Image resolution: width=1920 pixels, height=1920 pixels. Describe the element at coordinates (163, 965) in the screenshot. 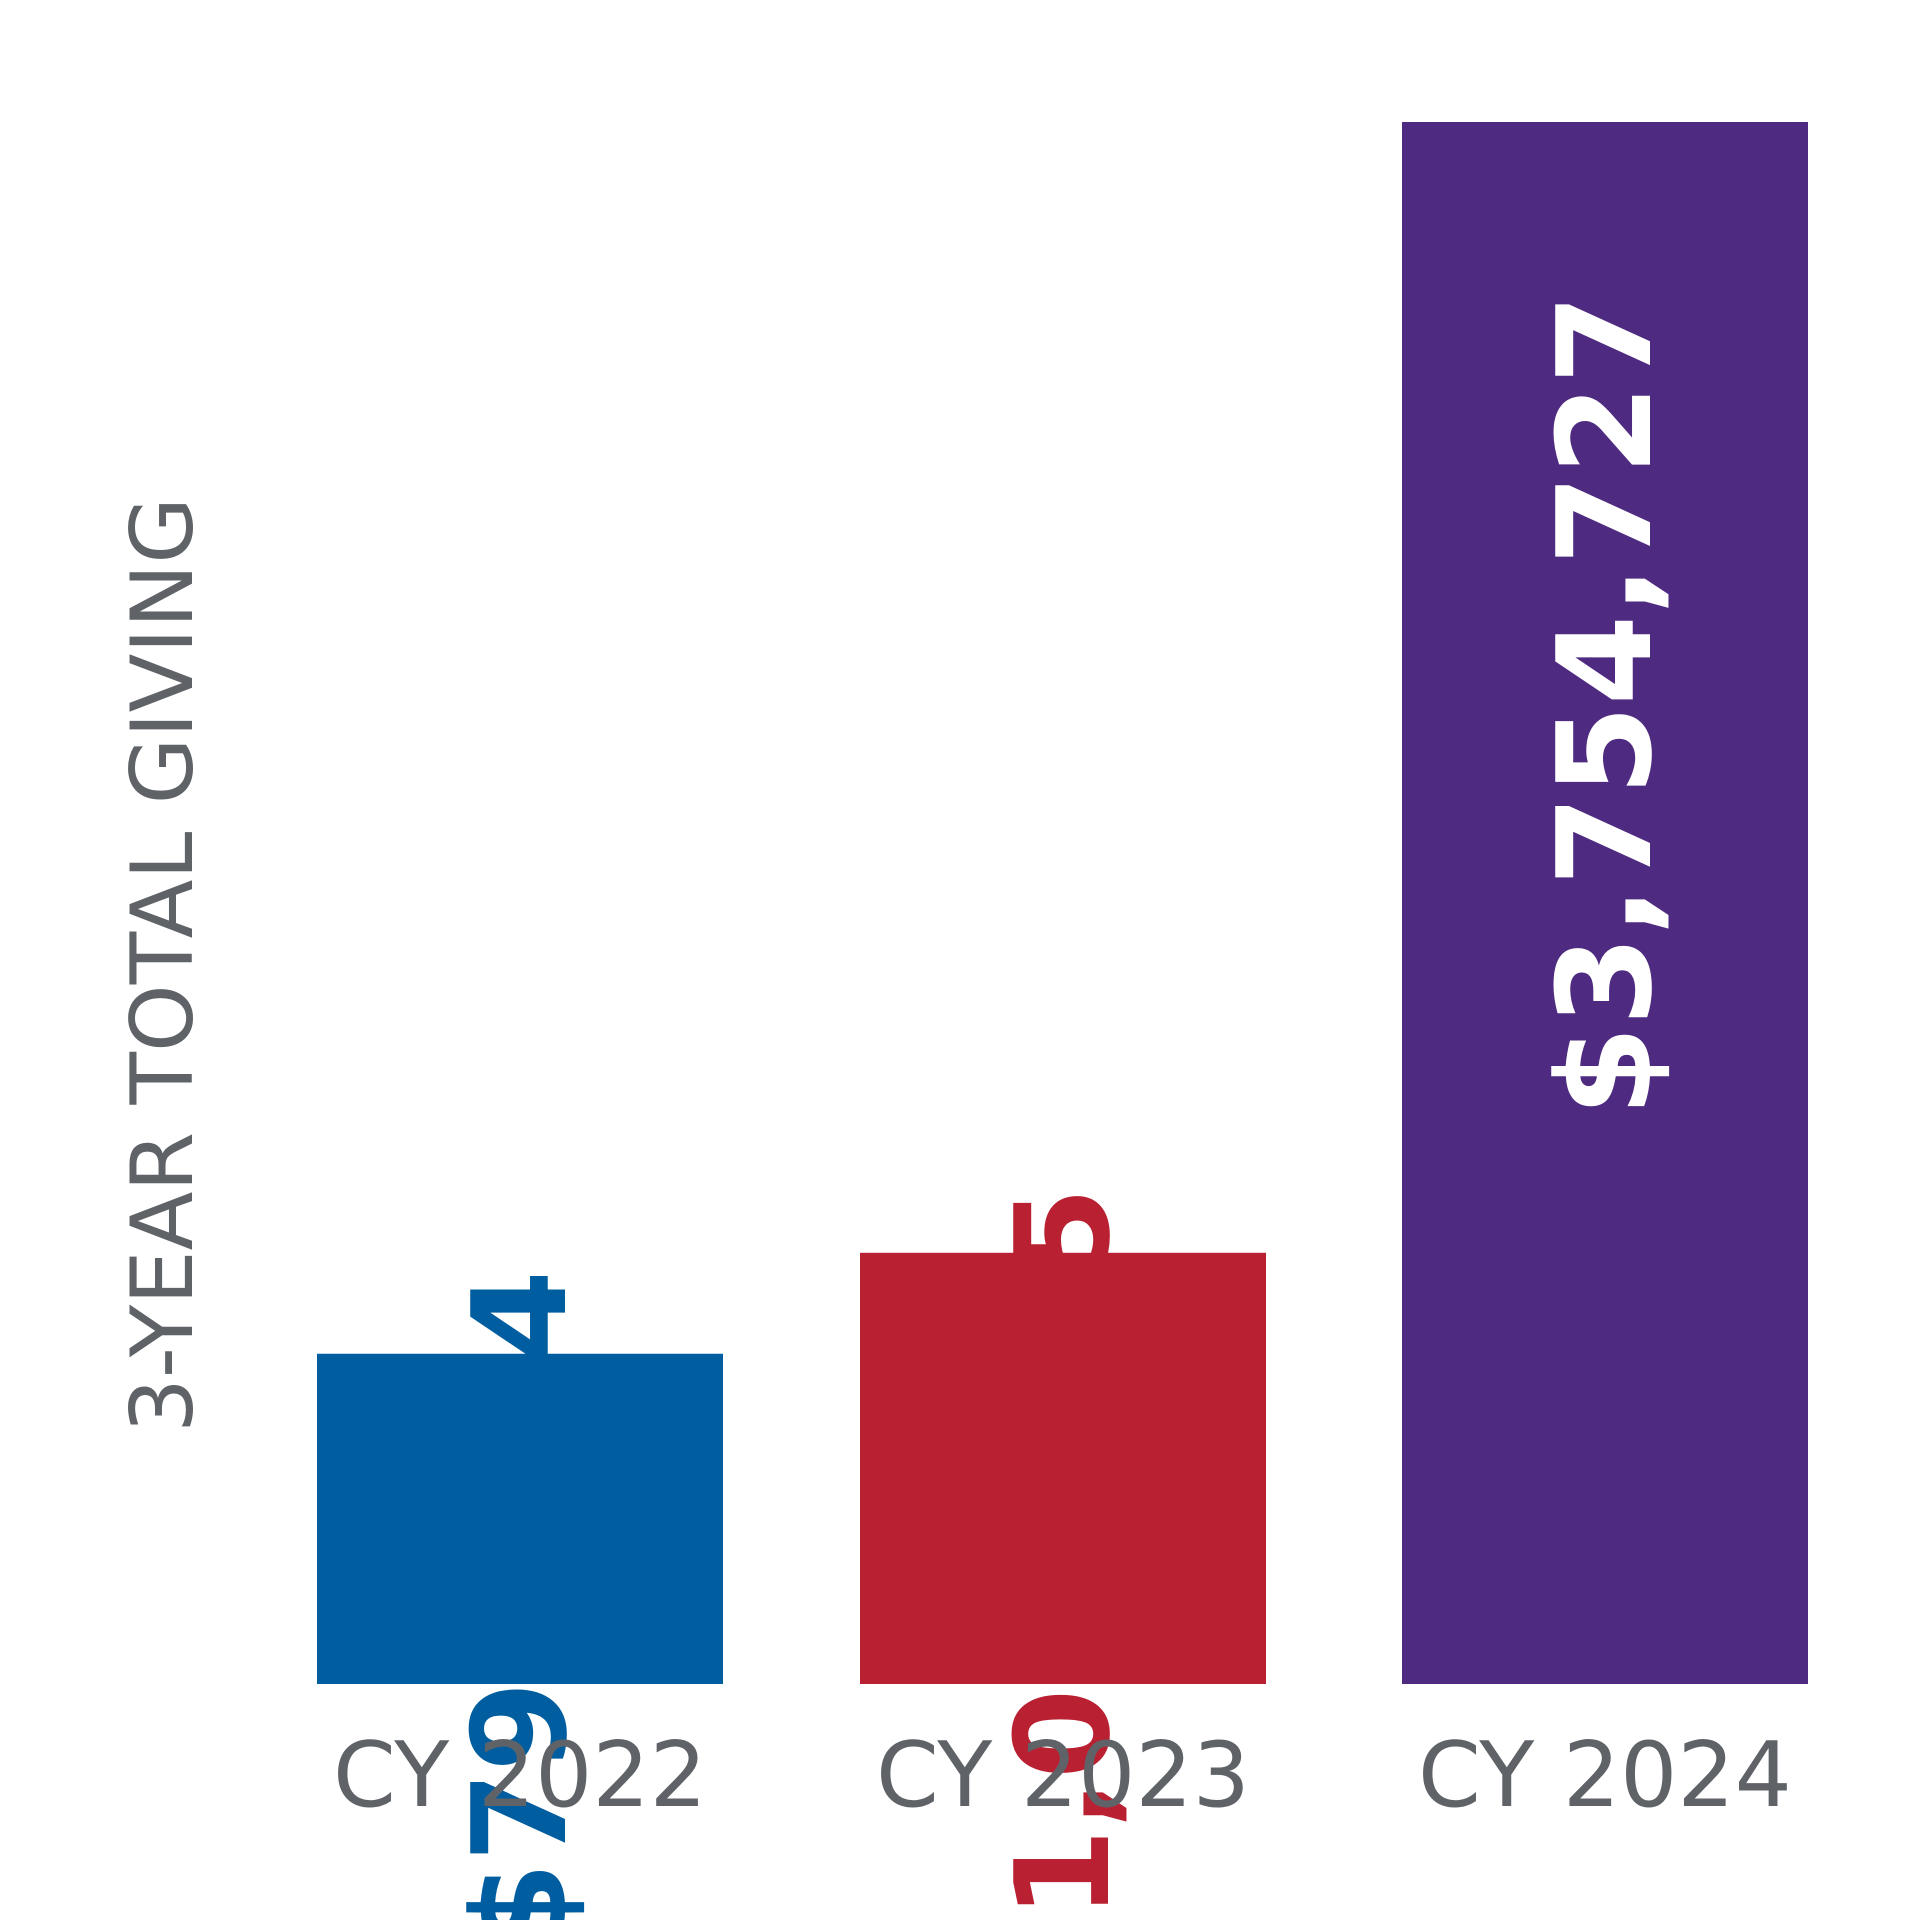

I see `y-axis-title: 3-YEAR TOTAL GIVING` at that location.